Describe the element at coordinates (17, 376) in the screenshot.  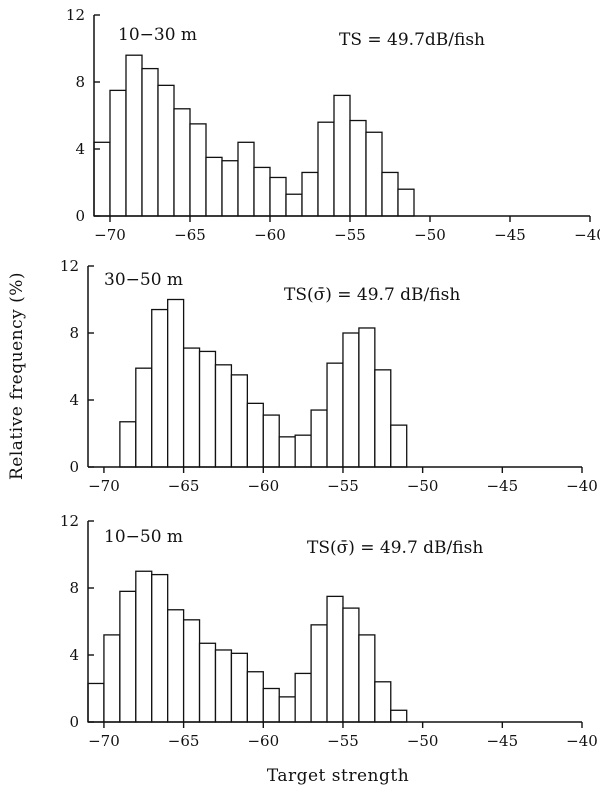
I see `y-axis-label: Relative frequency (%)` at that location.